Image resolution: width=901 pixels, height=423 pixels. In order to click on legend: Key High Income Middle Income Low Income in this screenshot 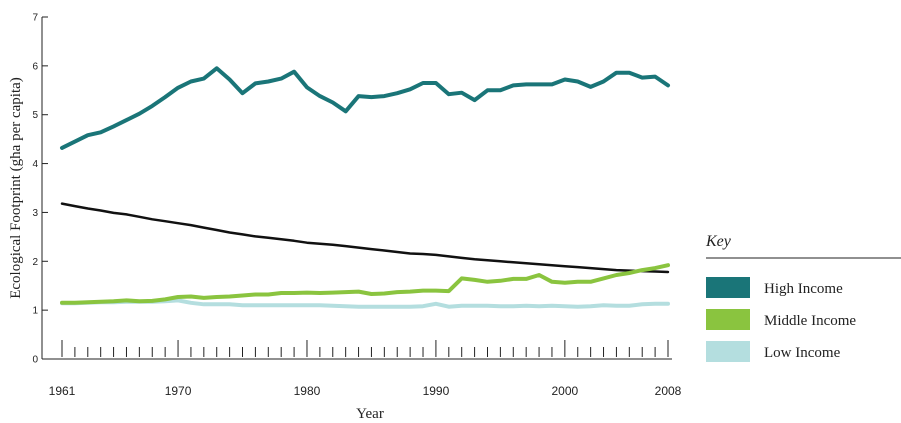, I will do `click(803, 297)`.